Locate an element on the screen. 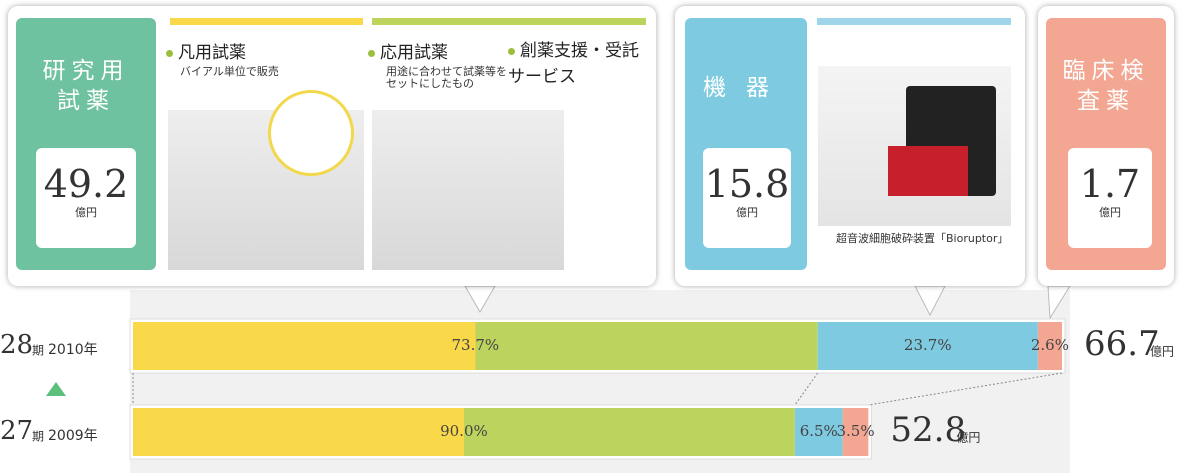  total-value: 66.7 is located at coordinates (1122, 344).